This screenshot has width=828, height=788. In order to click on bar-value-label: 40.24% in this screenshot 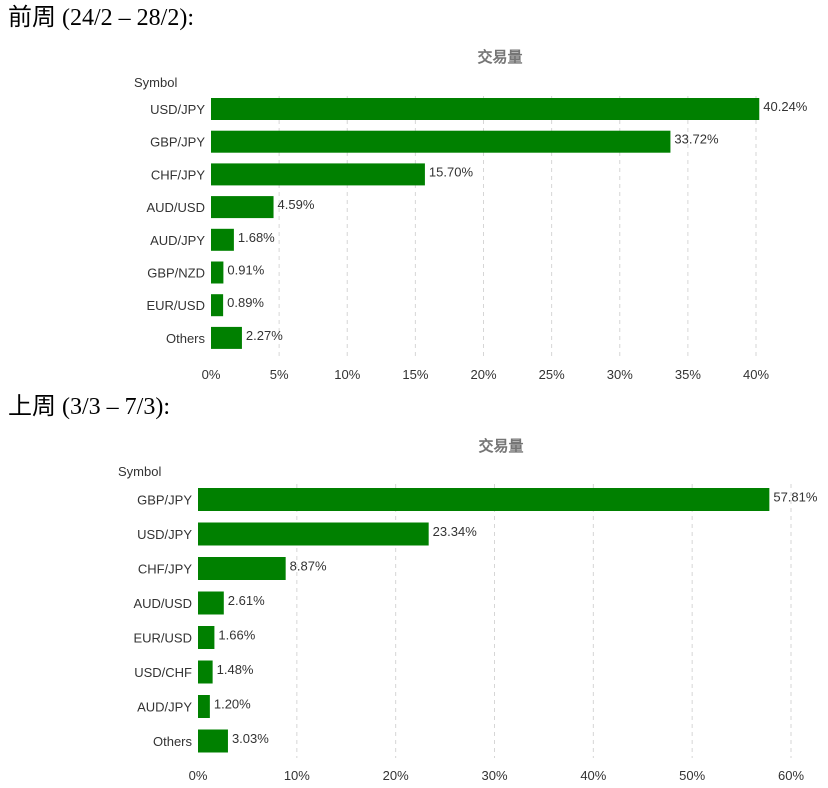, I will do `click(785, 106)`.